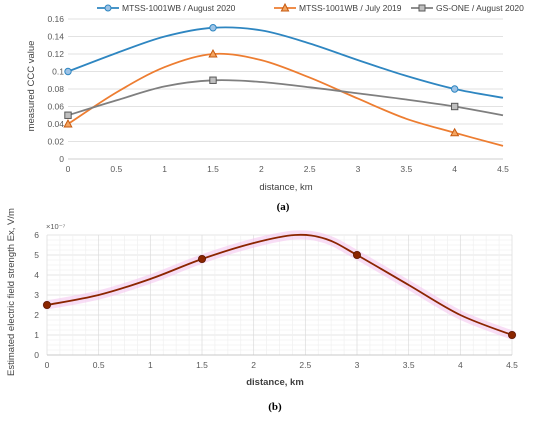 The height and width of the screenshot is (437, 550). I want to click on chart-a-legend-label: MTSS-1001WB / July 2019, so click(350, 8).